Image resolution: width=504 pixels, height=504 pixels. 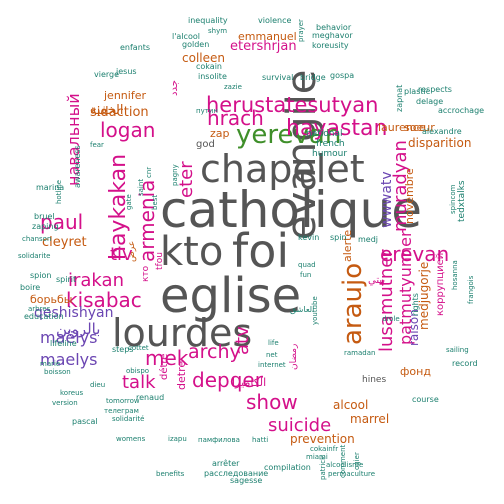 What do you see at coordinates (275, 20) in the screenshot?
I see `word: violence` at bounding box center [275, 20].